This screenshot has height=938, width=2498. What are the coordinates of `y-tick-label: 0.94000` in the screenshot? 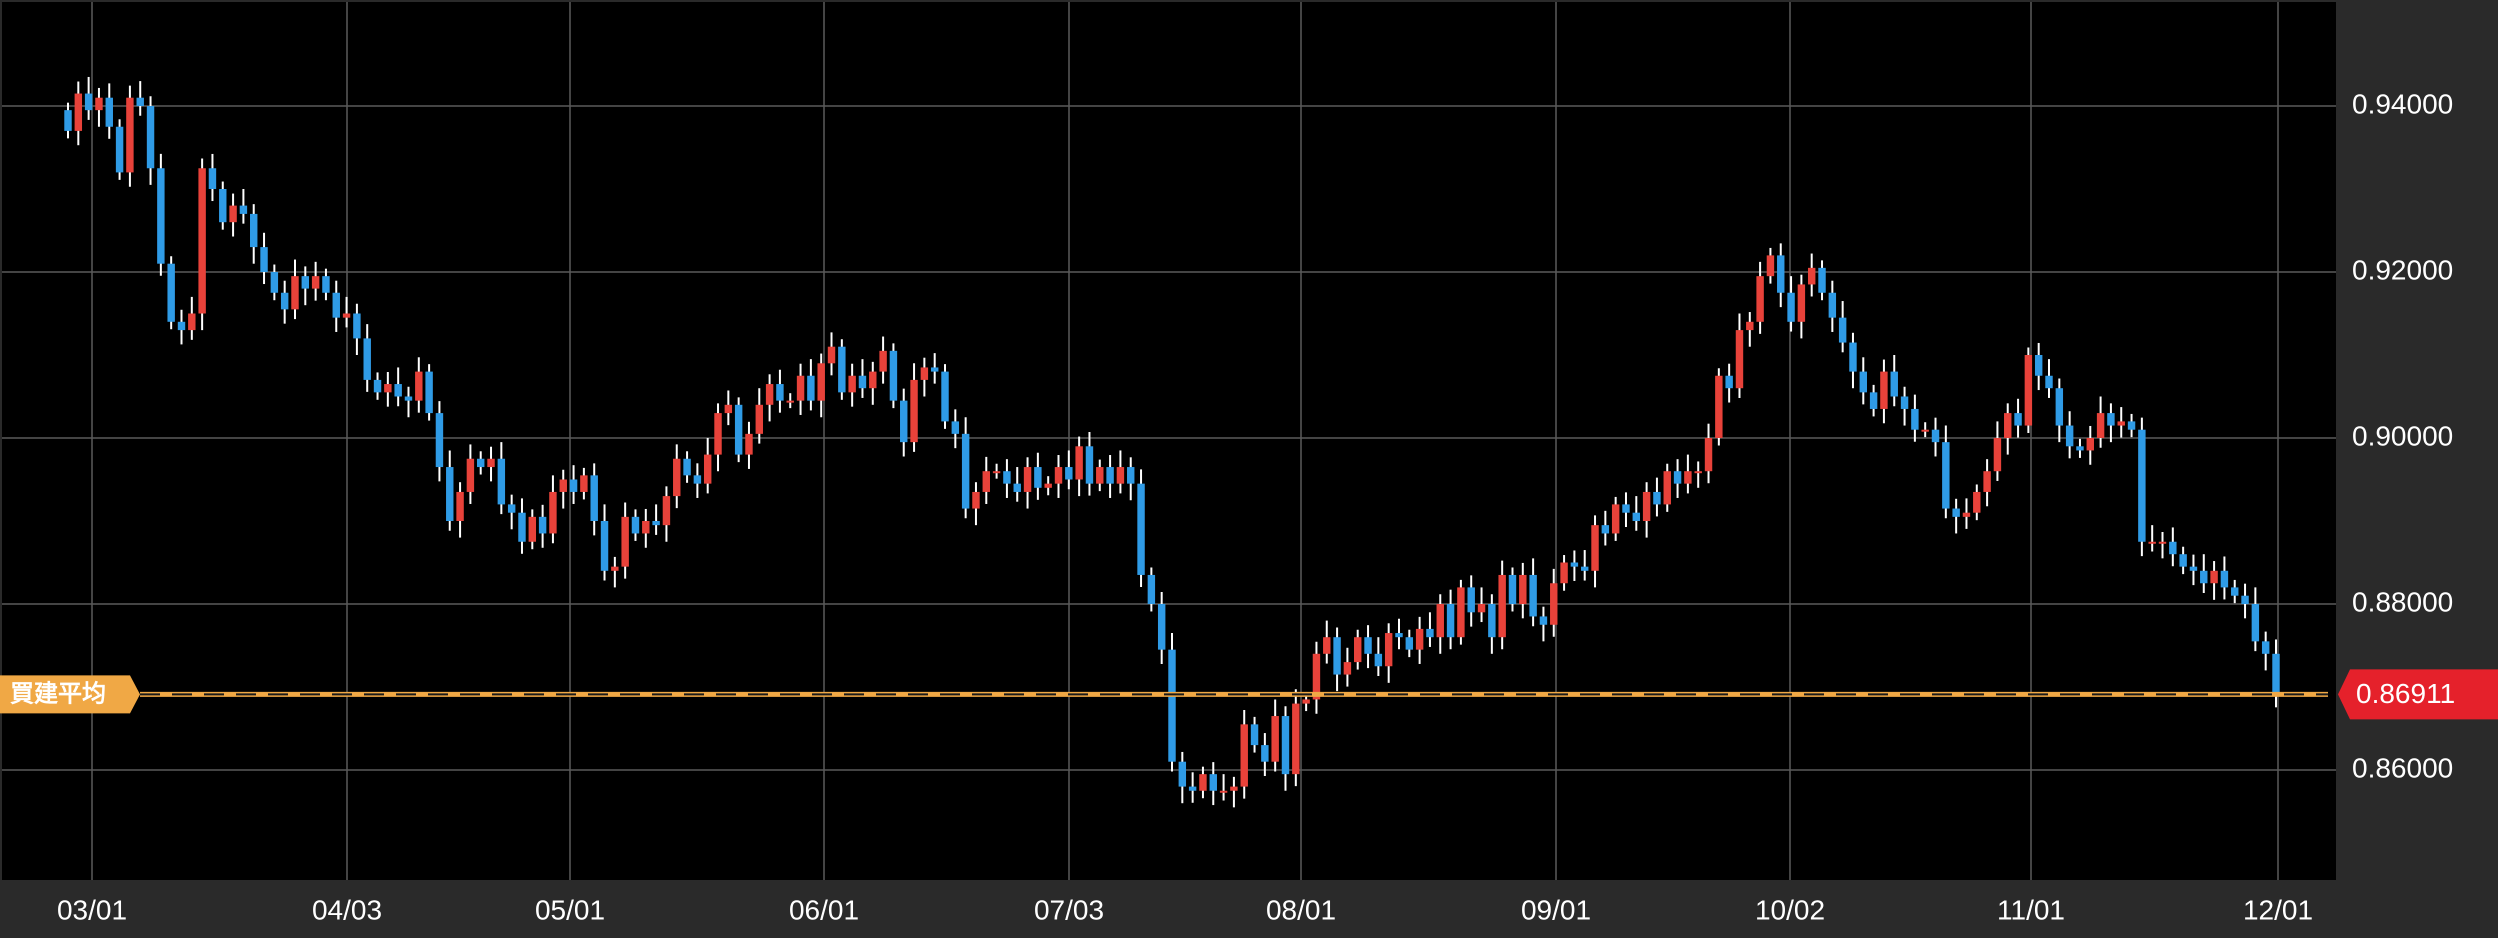 It's located at (2402, 103).